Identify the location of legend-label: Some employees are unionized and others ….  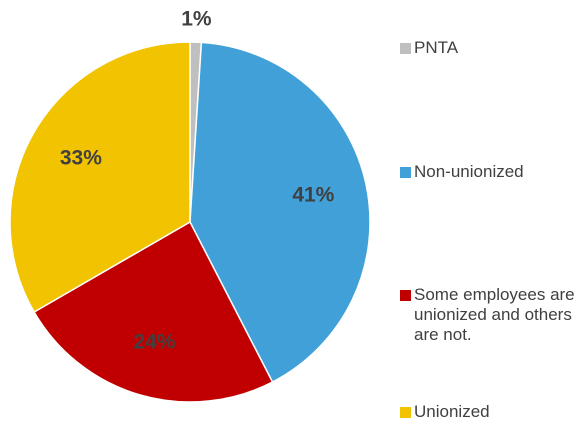
(494, 314).